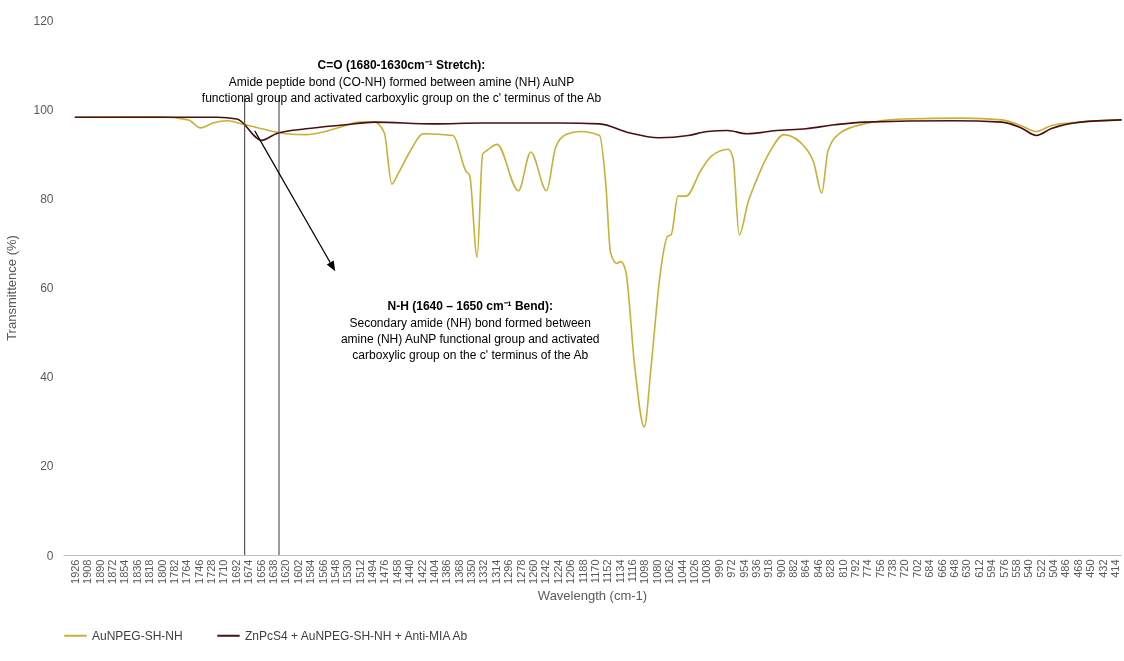 The width and height of the screenshot is (1124, 661). What do you see at coordinates (508, 571) in the screenshot?
I see `x-tick-label: 1296` at bounding box center [508, 571].